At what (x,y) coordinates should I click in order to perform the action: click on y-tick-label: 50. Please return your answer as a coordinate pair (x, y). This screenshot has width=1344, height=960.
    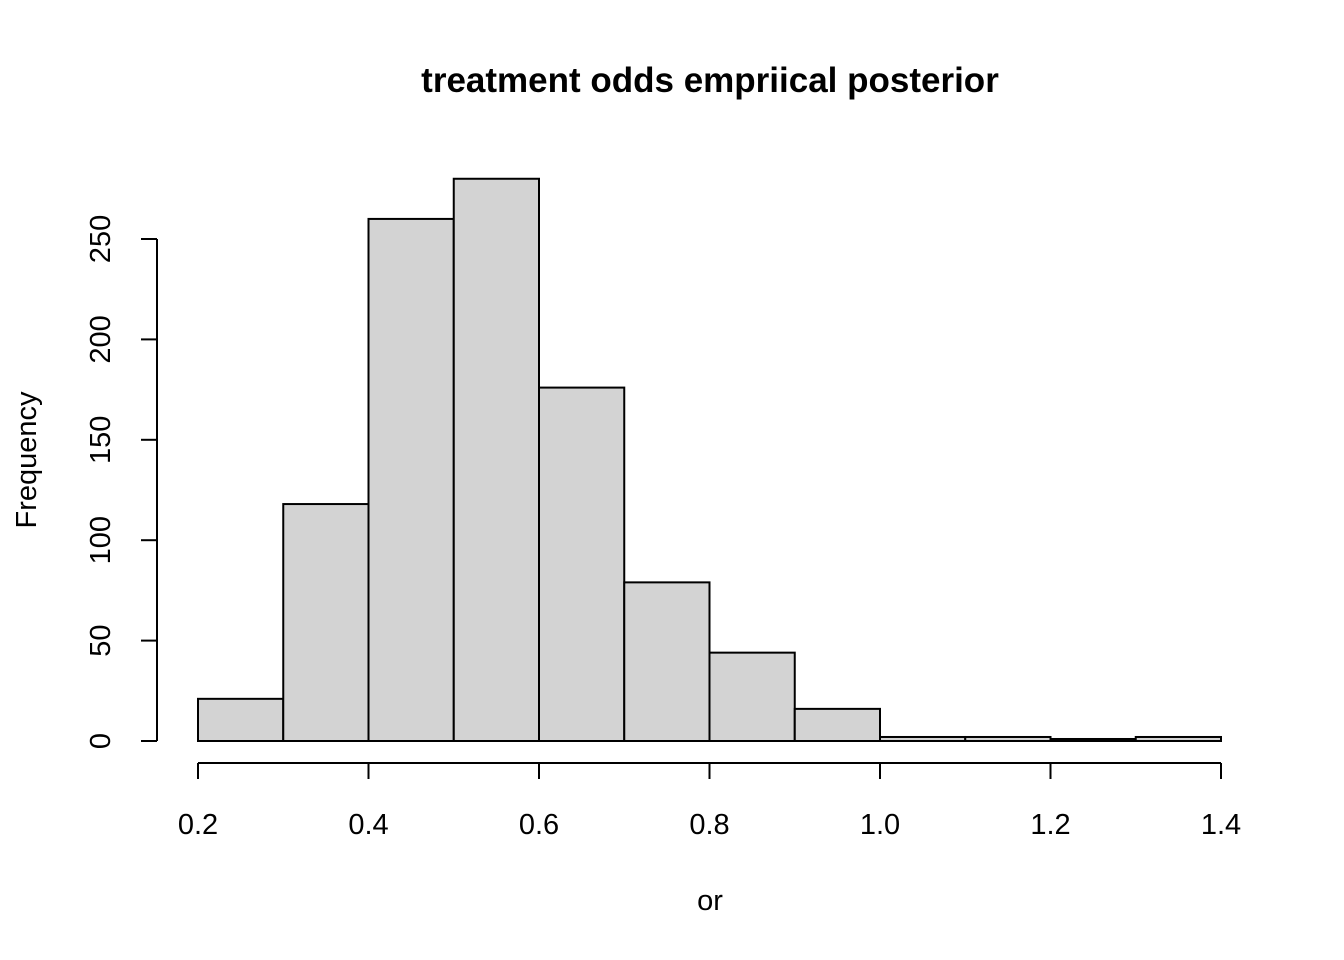
    Looking at the image, I should click on (101, 640).